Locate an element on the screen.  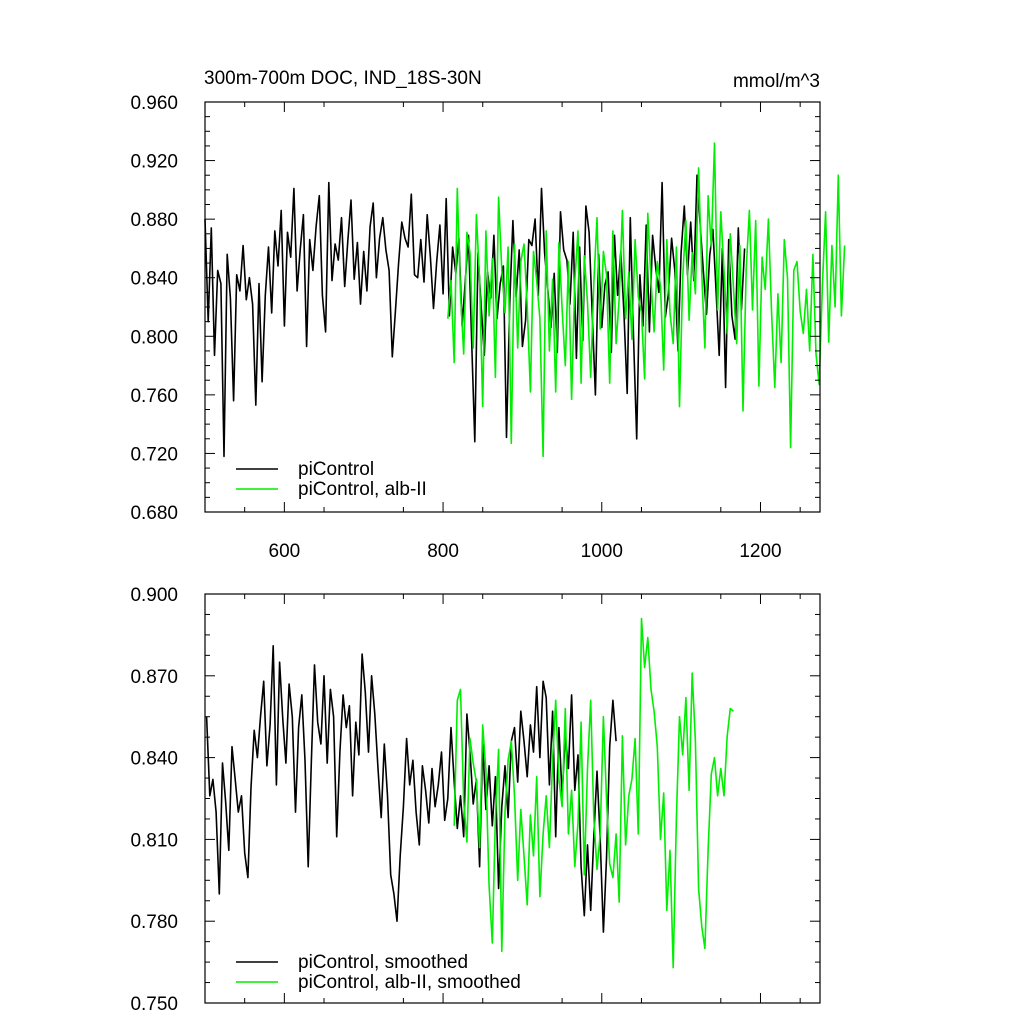
y-tick-label: 0.810 is located at coordinates (154, 840).